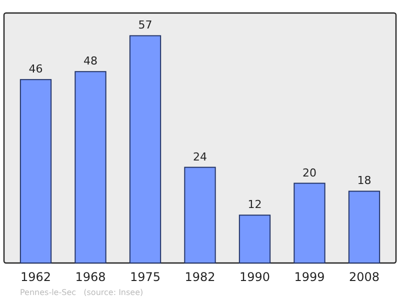  Describe the element at coordinates (309, 277) in the screenshot. I see `x-tick-label: 1999` at that location.